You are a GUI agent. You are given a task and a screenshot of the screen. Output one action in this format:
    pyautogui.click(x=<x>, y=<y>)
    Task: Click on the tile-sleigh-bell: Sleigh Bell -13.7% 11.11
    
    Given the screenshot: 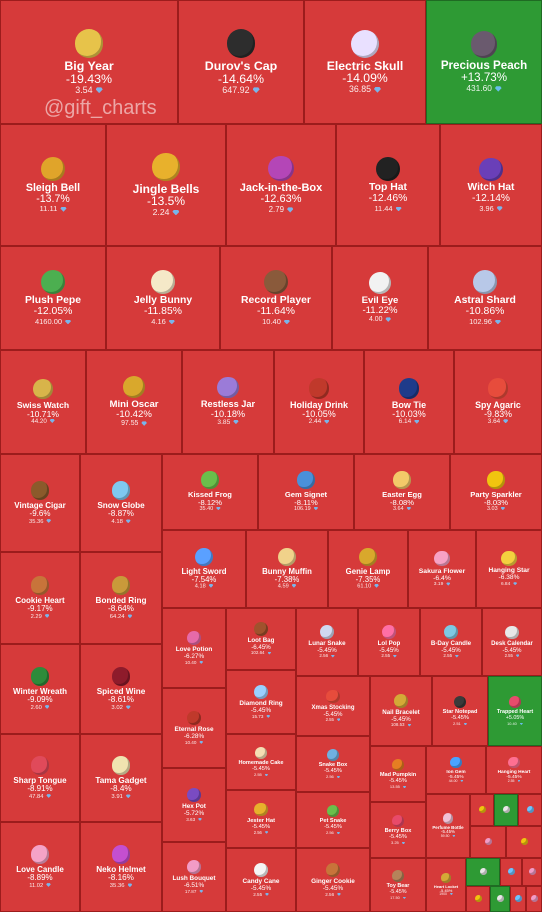 What is the action you would take?
    pyautogui.click(x=53, y=185)
    